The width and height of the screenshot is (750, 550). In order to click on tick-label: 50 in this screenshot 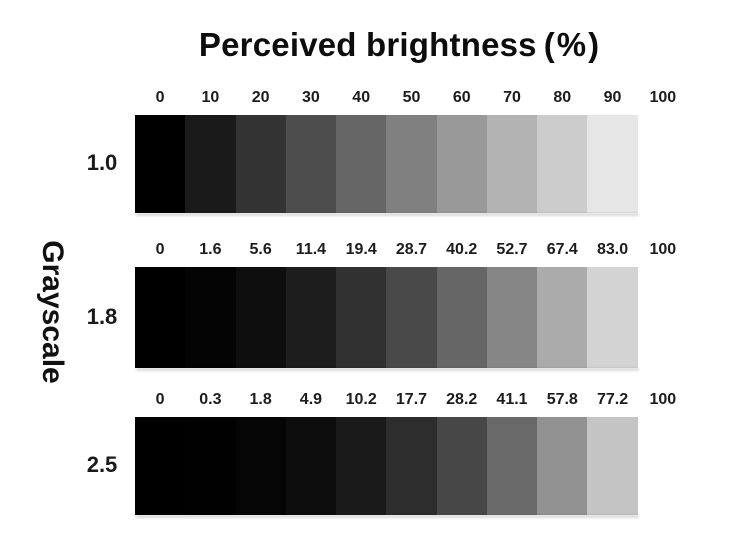, I will do `click(411, 97)`.